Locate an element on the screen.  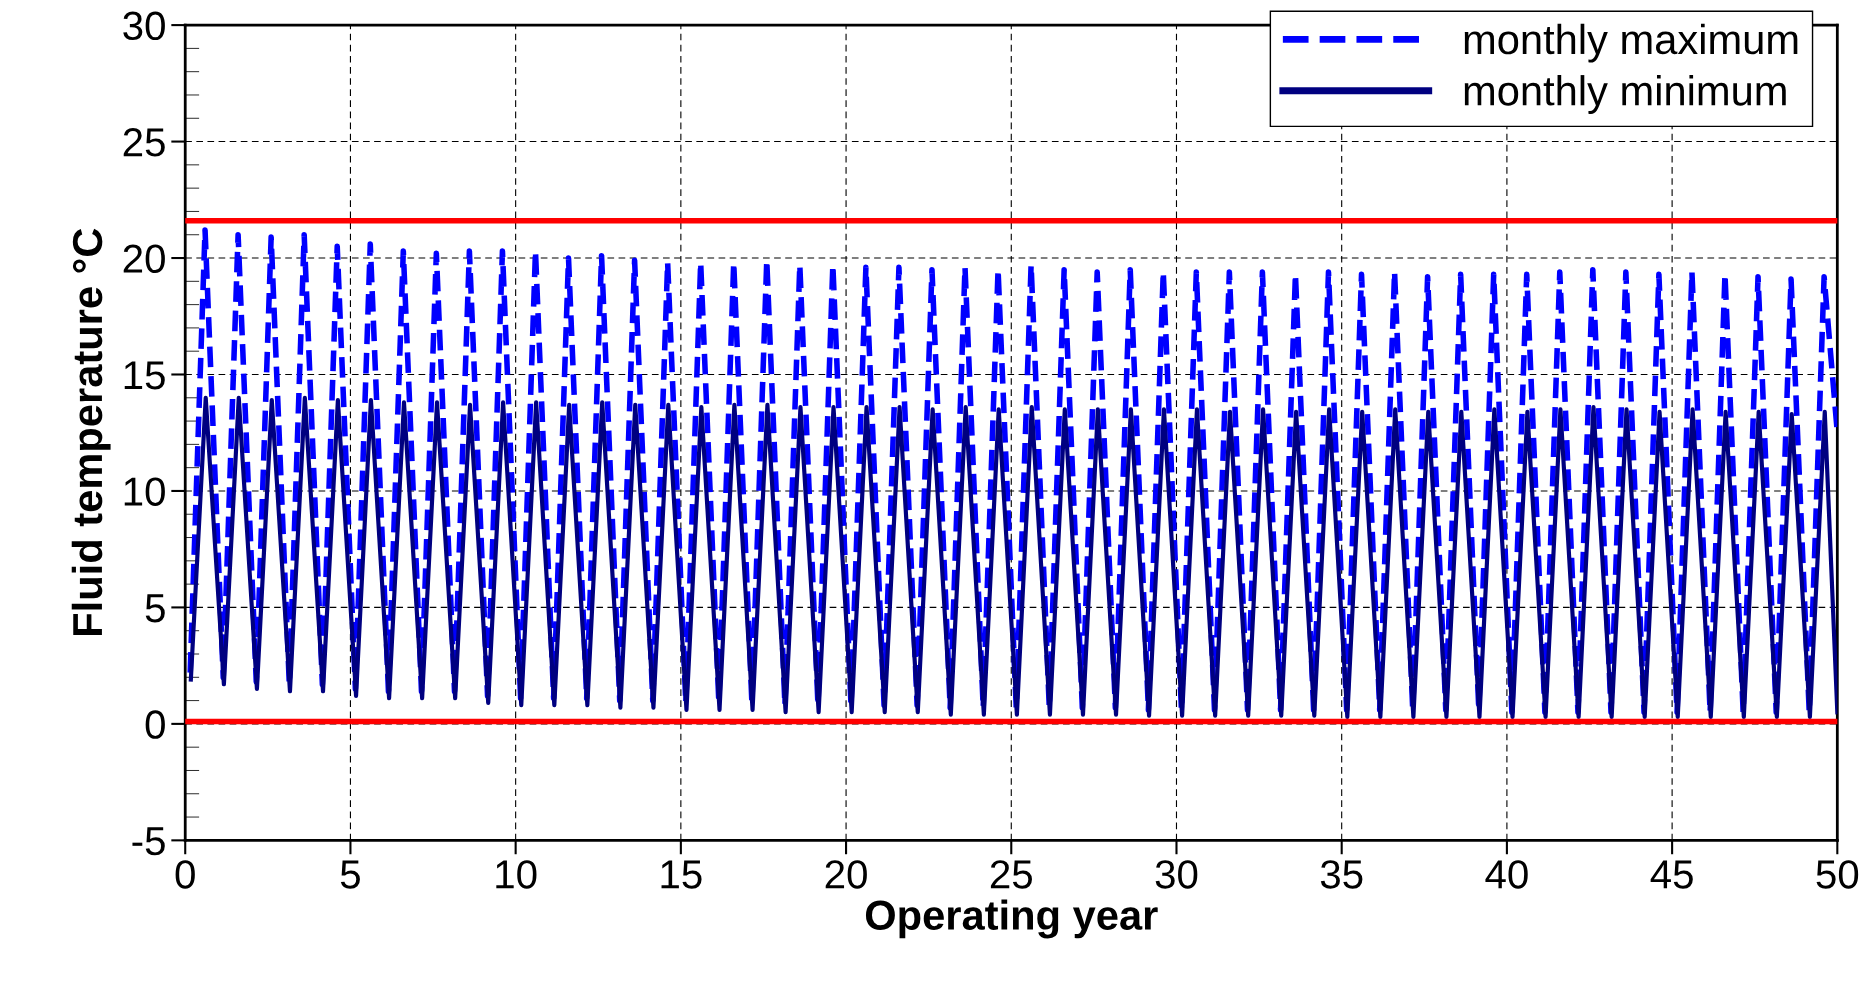
y-tick-label: 20 is located at coordinates (144, 259).